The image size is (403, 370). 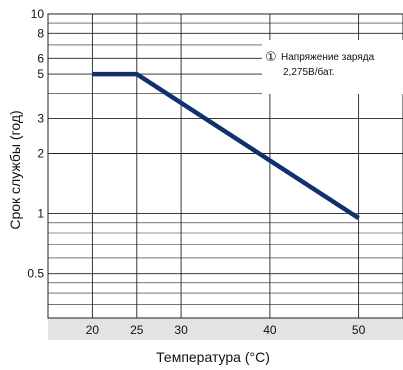 I want to click on annotation-line-1: Напряжение заряда, so click(x=328, y=57).